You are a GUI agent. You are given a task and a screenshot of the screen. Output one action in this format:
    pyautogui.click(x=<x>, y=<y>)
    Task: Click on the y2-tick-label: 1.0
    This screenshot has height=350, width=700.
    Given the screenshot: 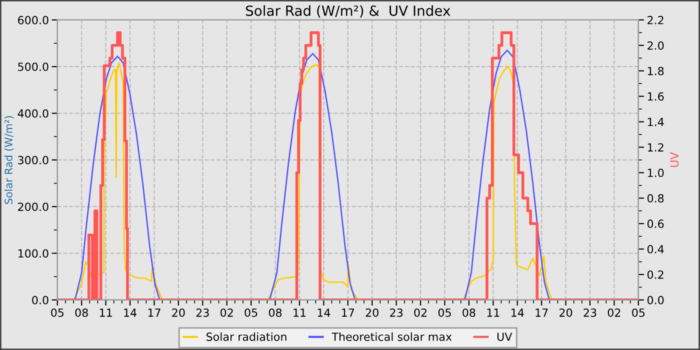 What is the action you would take?
    pyautogui.click(x=656, y=173)
    